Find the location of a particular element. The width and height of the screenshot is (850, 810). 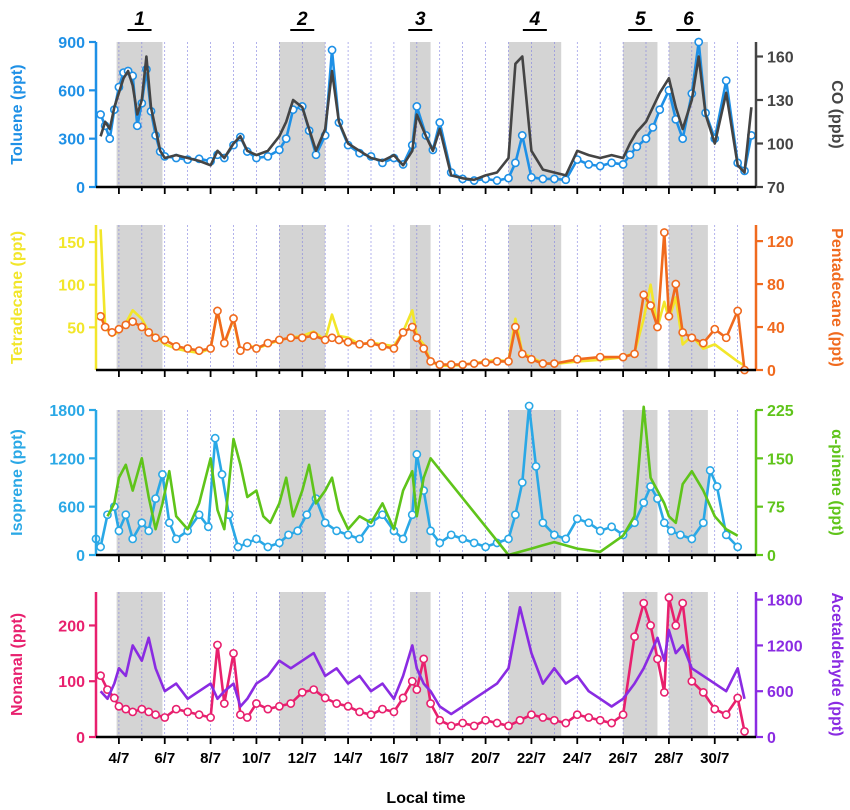

right-tick-label: 130 is located at coordinates (780, 101).